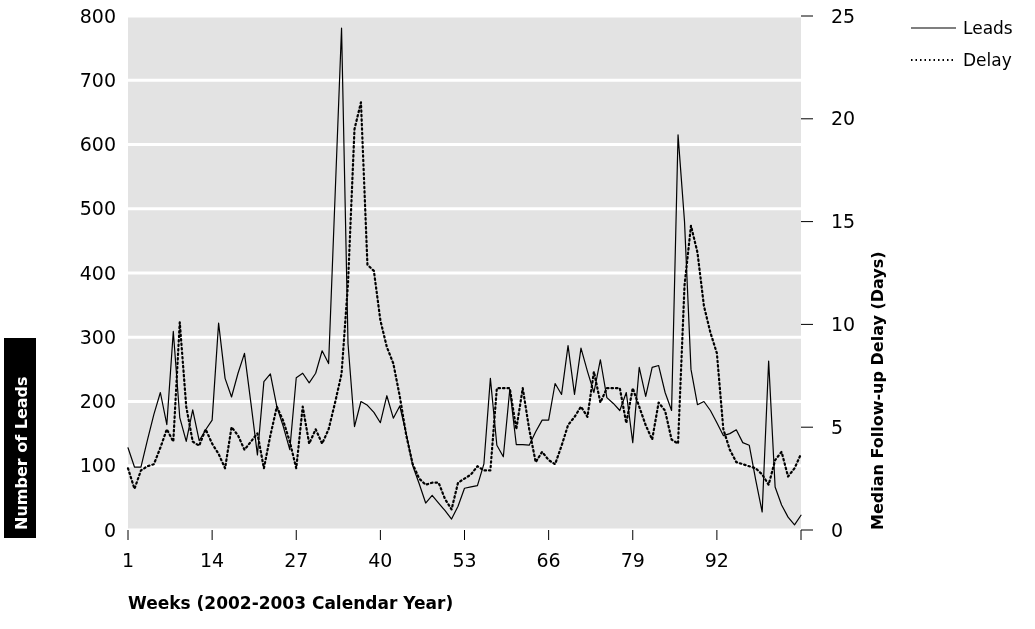 The width and height of the screenshot is (1035, 629). I want to click on x-tick-label: 1, so click(128, 560).